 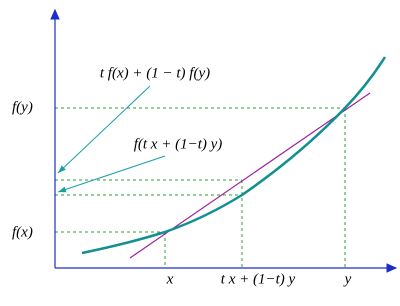 What do you see at coordinates (22, 232) in the screenshot?
I see `y-label: f(x)` at bounding box center [22, 232].